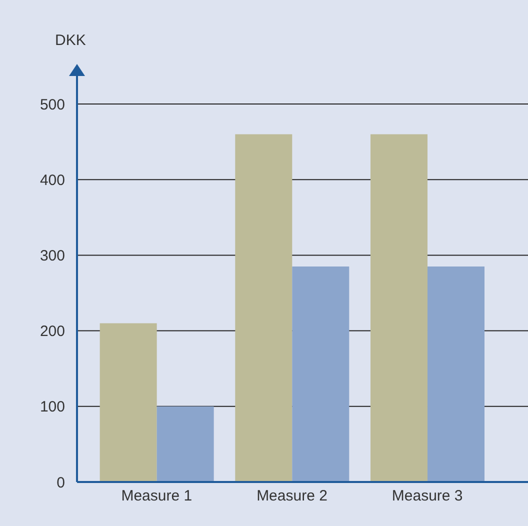  I want to click on x-tick-label: Measure 3, so click(427, 496).